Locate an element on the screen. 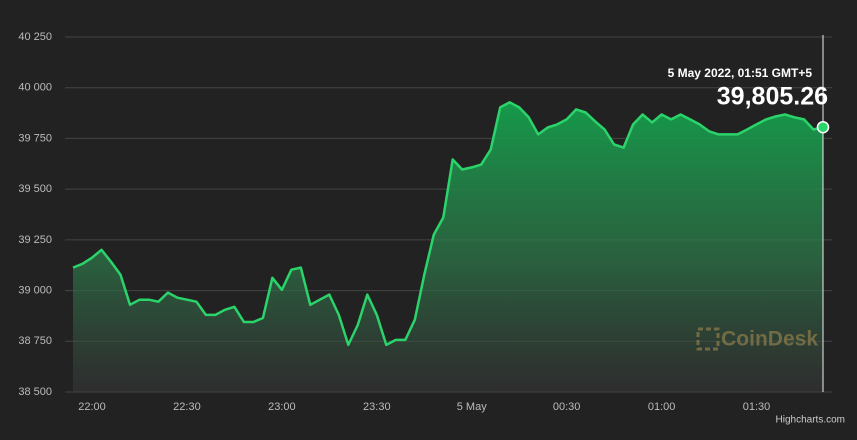 The width and height of the screenshot is (857, 440). y-tick-label: 39 500 is located at coordinates (35, 189).